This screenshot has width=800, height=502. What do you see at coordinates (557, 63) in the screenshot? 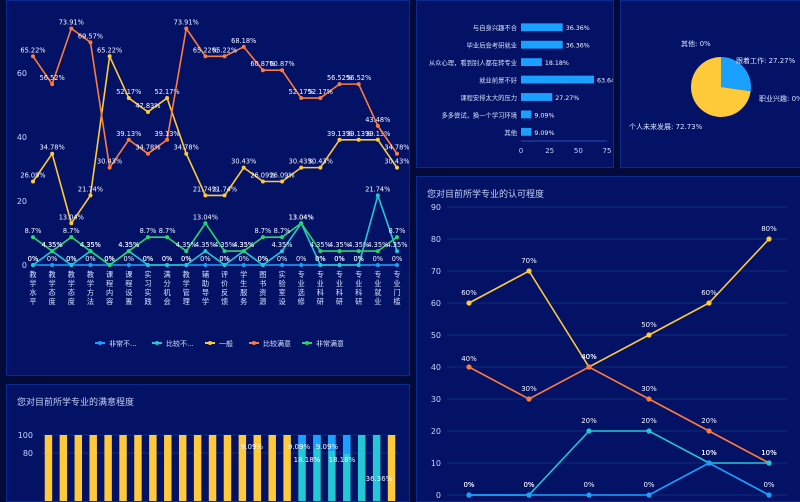
I see `bar-data-label: 18.18%` at bounding box center [557, 63].